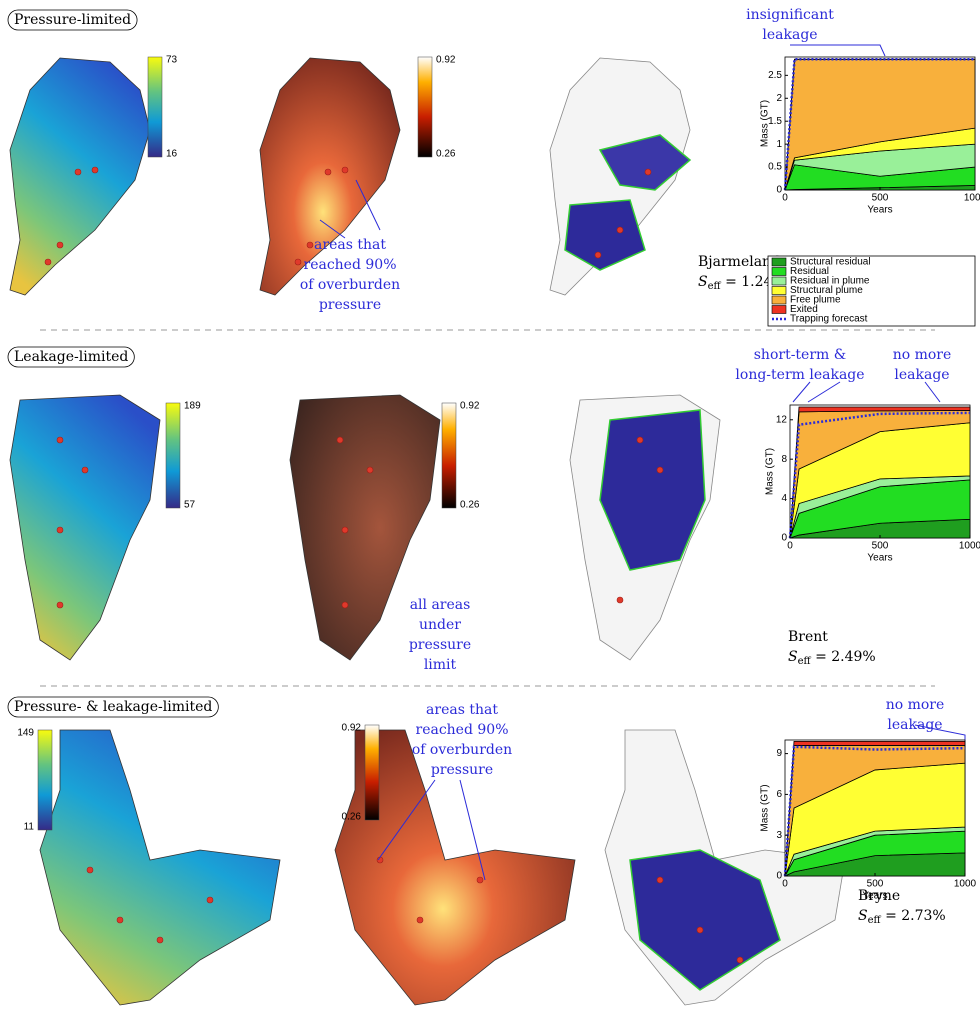 The image size is (980, 1009). I want to click on chart-annotation: insignificant, so click(790, 15).